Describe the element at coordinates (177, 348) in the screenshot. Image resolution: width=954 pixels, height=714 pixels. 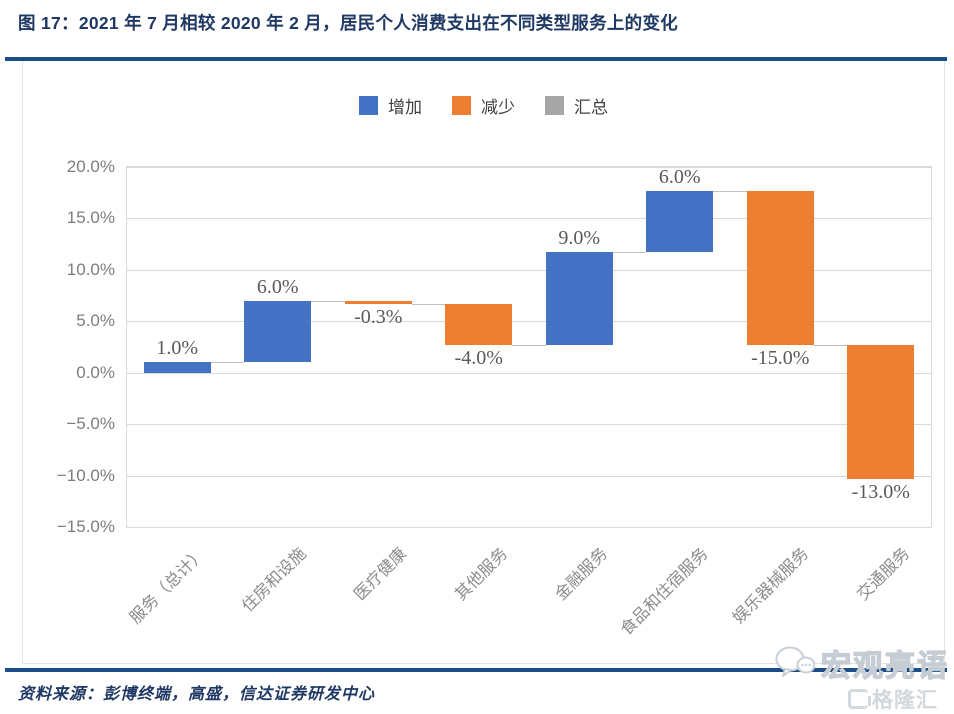
I see `bar-value-label: 1.0%` at that location.